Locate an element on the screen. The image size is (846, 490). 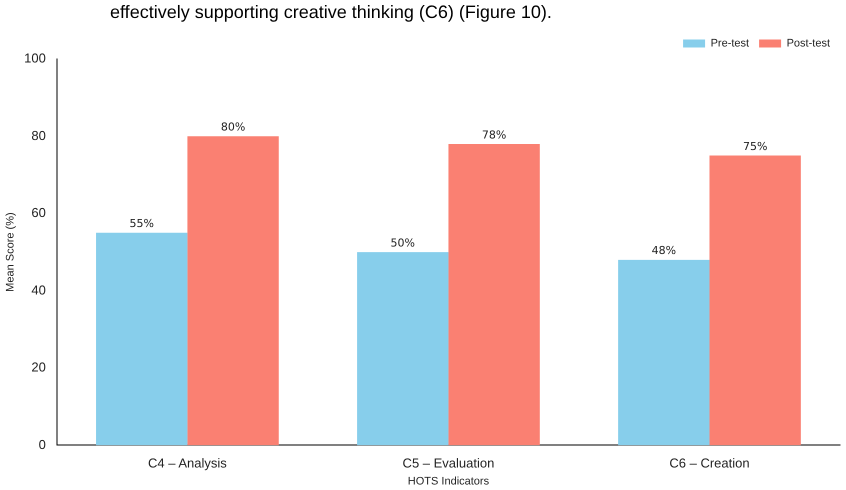
legend-label: Pre-test is located at coordinates (730, 44).